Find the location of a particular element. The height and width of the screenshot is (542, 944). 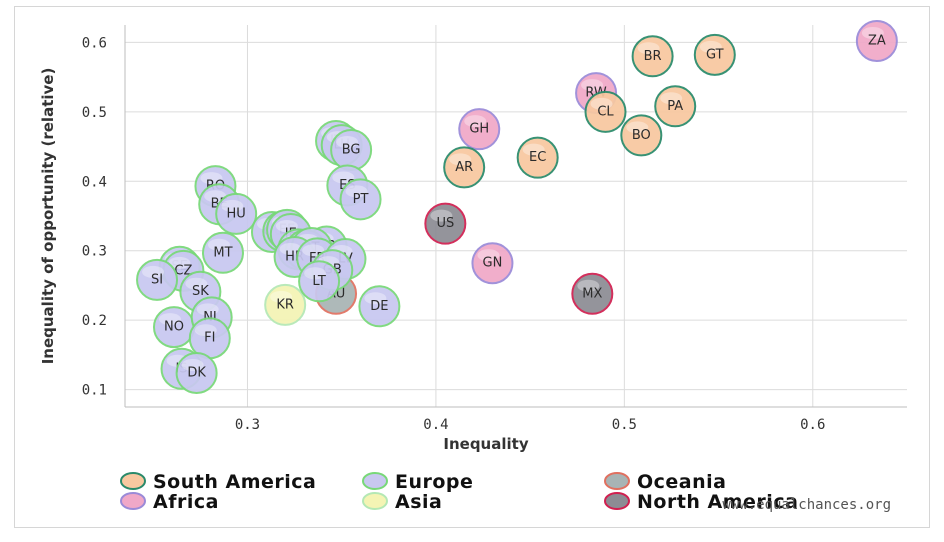

x-tick-label: 0.3 is located at coordinates (247, 425).